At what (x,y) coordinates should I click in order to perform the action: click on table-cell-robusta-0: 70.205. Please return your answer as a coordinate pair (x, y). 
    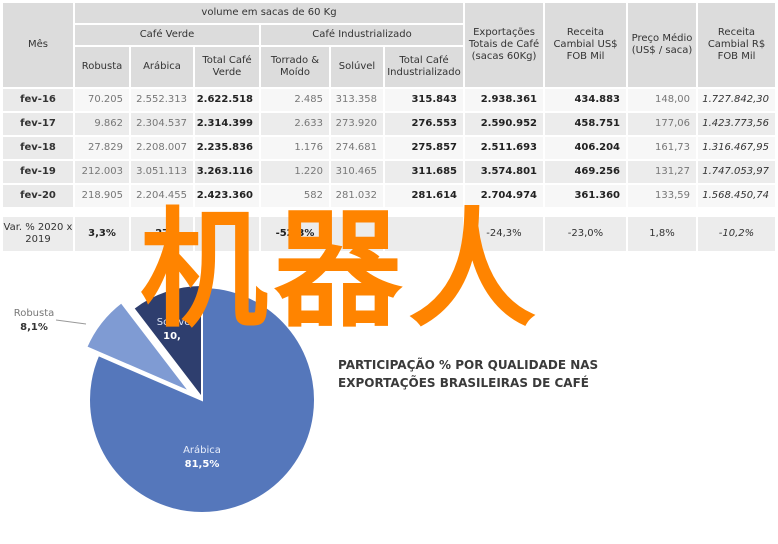
    Looking at the image, I should click on (102, 100).